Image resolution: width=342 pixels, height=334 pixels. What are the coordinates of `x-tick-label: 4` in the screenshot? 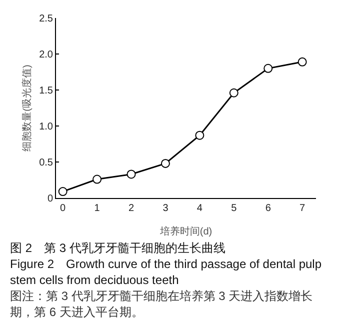 It's located at (199, 208).